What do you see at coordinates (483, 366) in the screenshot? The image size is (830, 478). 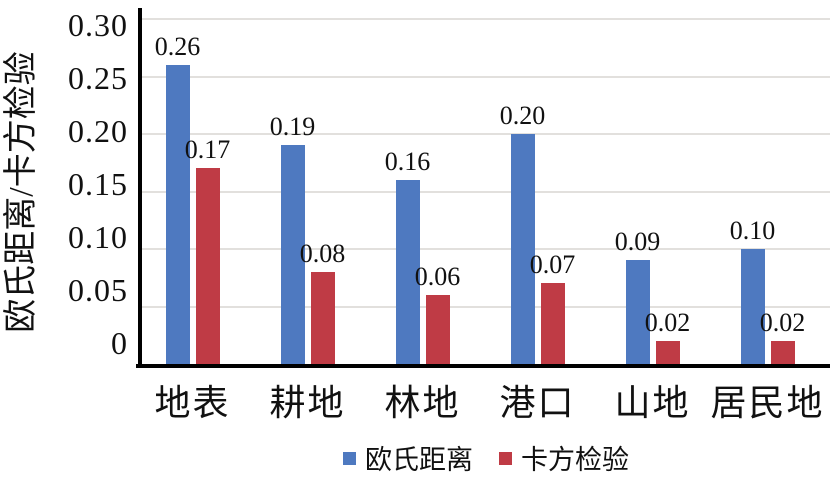 I see `x-axis-line` at bounding box center [483, 366].